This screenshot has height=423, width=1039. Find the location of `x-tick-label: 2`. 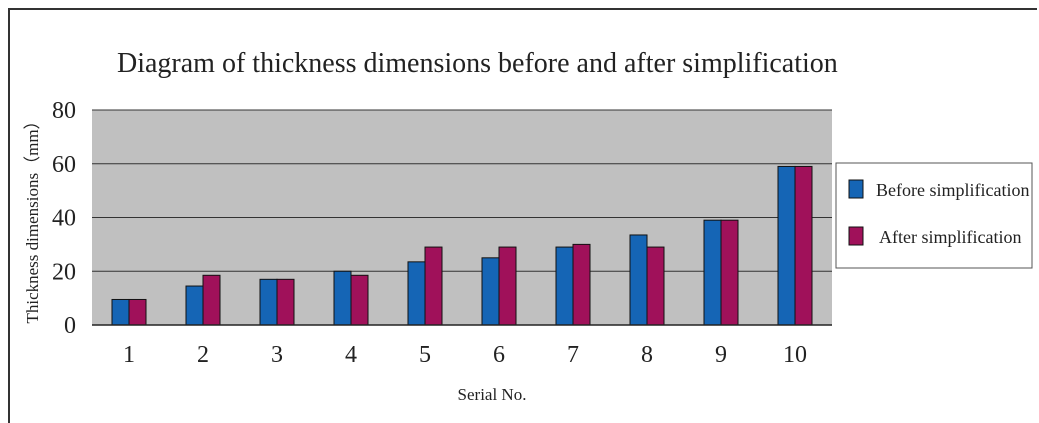

x-tick-label: 2 is located at coordinates (203, 355).